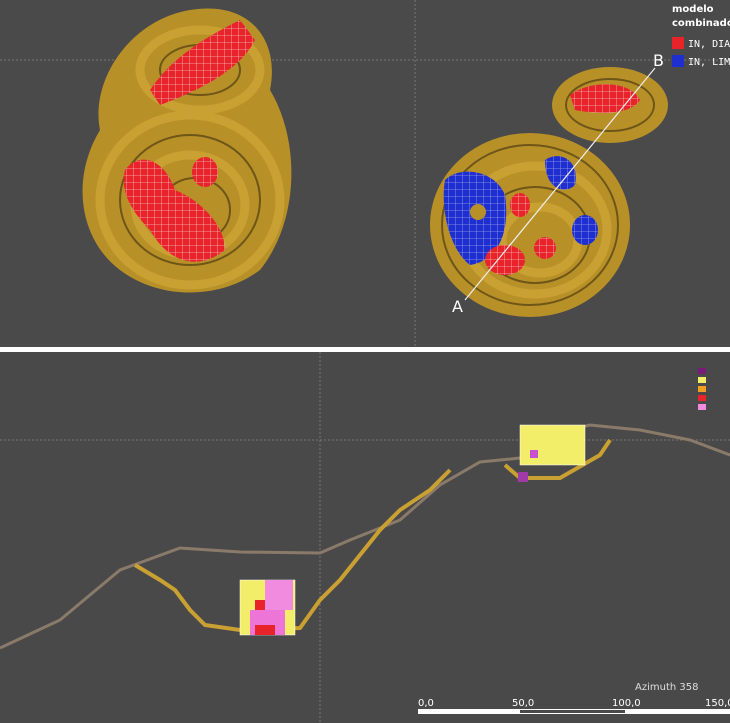 This screenshot has height=723, width=730. What do you see at coordinates (523, 703) in the screenshot?
I see `scale-label: 50,0` at bounding box center [523, 703].